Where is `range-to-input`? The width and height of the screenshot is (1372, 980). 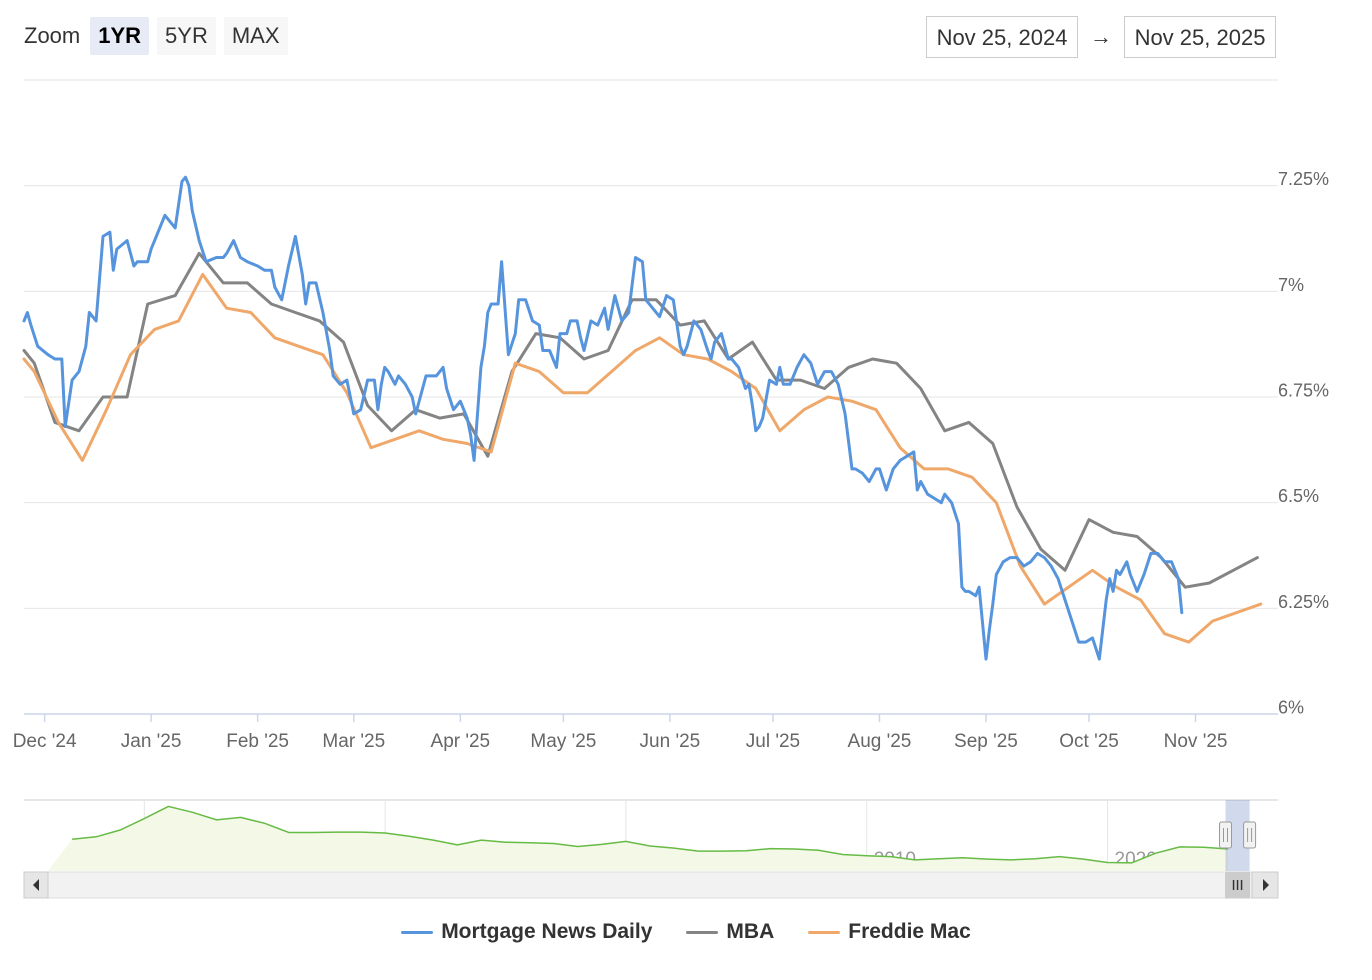
range-to-input is located at coordinates (1200, 37).